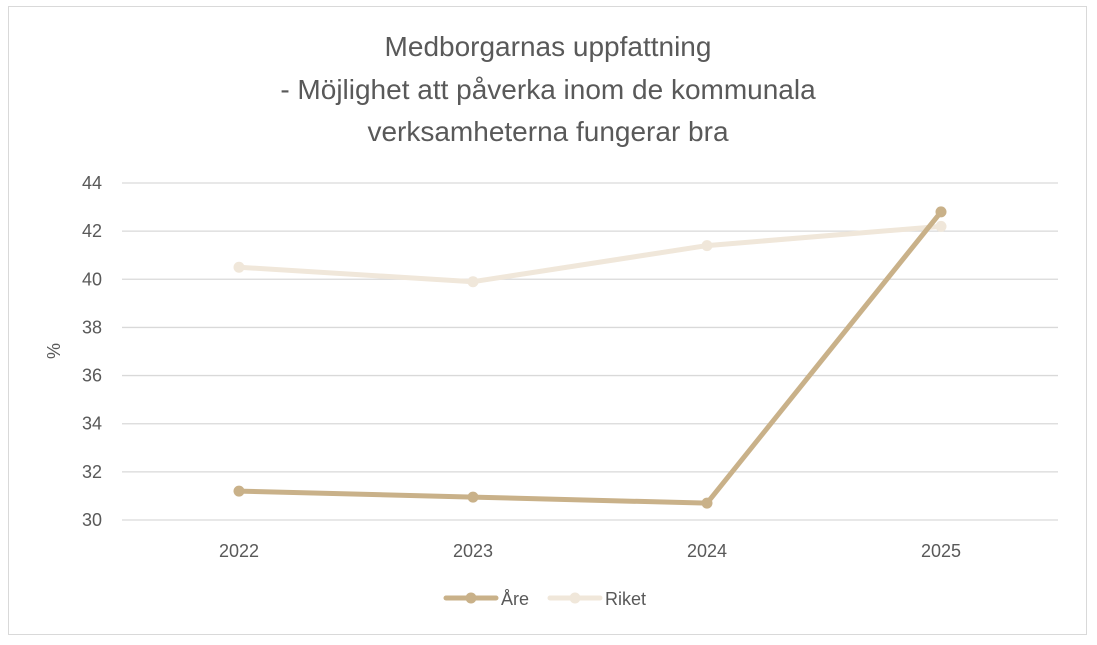 Image resolution: width=1097 pixels, height=645 pixels. Describe the element at coordinates (92, 472) in the screenshot. I see `y-tick-label: 32` at that location.